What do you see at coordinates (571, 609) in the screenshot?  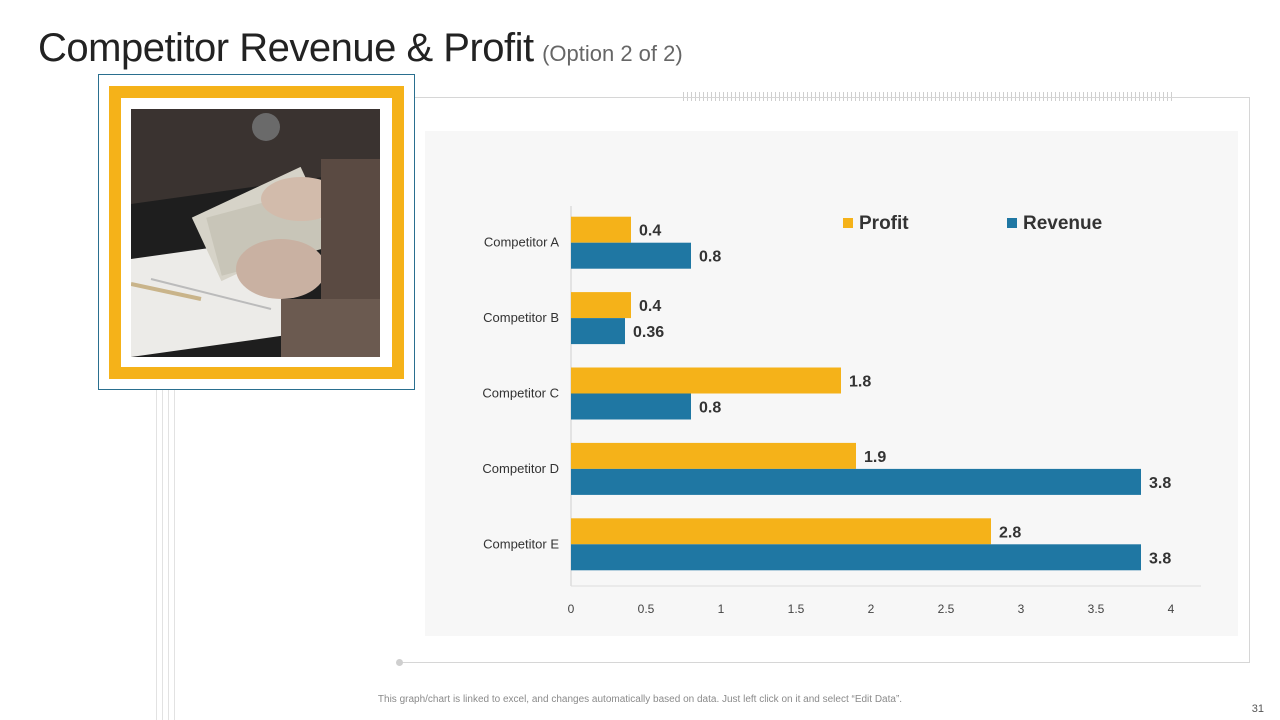 I see `x-tick-label: 0` at bounding box center [571, 609].